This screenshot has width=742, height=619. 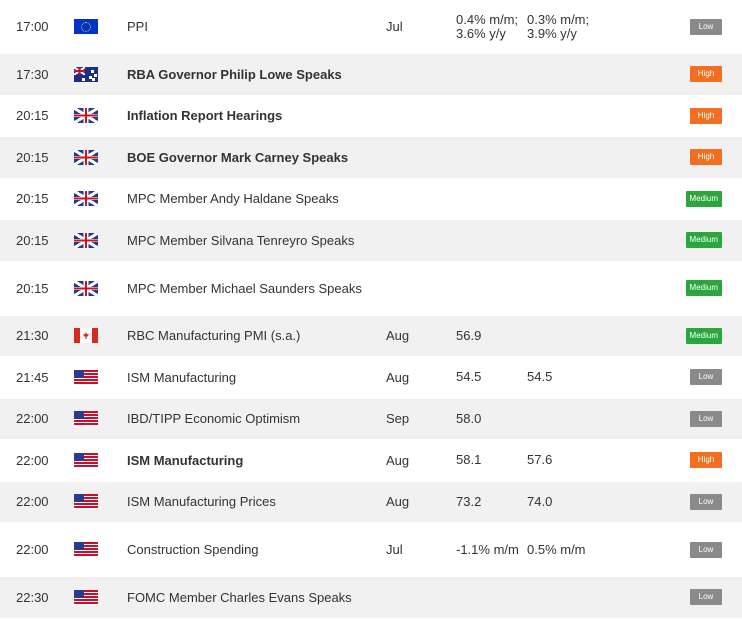 I want to click on event-name: FOMC Member Charles Evans Speaks, so click(x=239, y=597).